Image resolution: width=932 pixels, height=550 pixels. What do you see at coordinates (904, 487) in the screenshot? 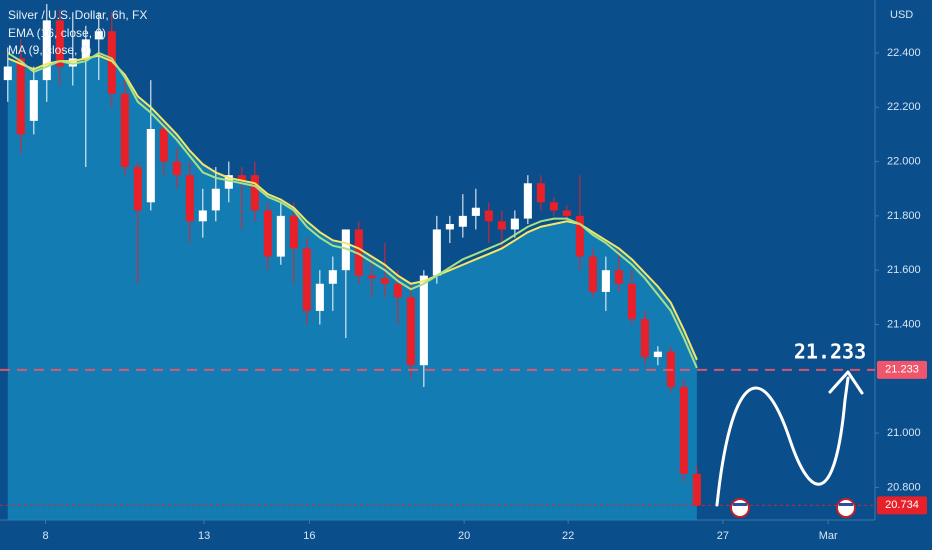
I see `y-tick-label: 20.800` at bounding box center [904, 487].